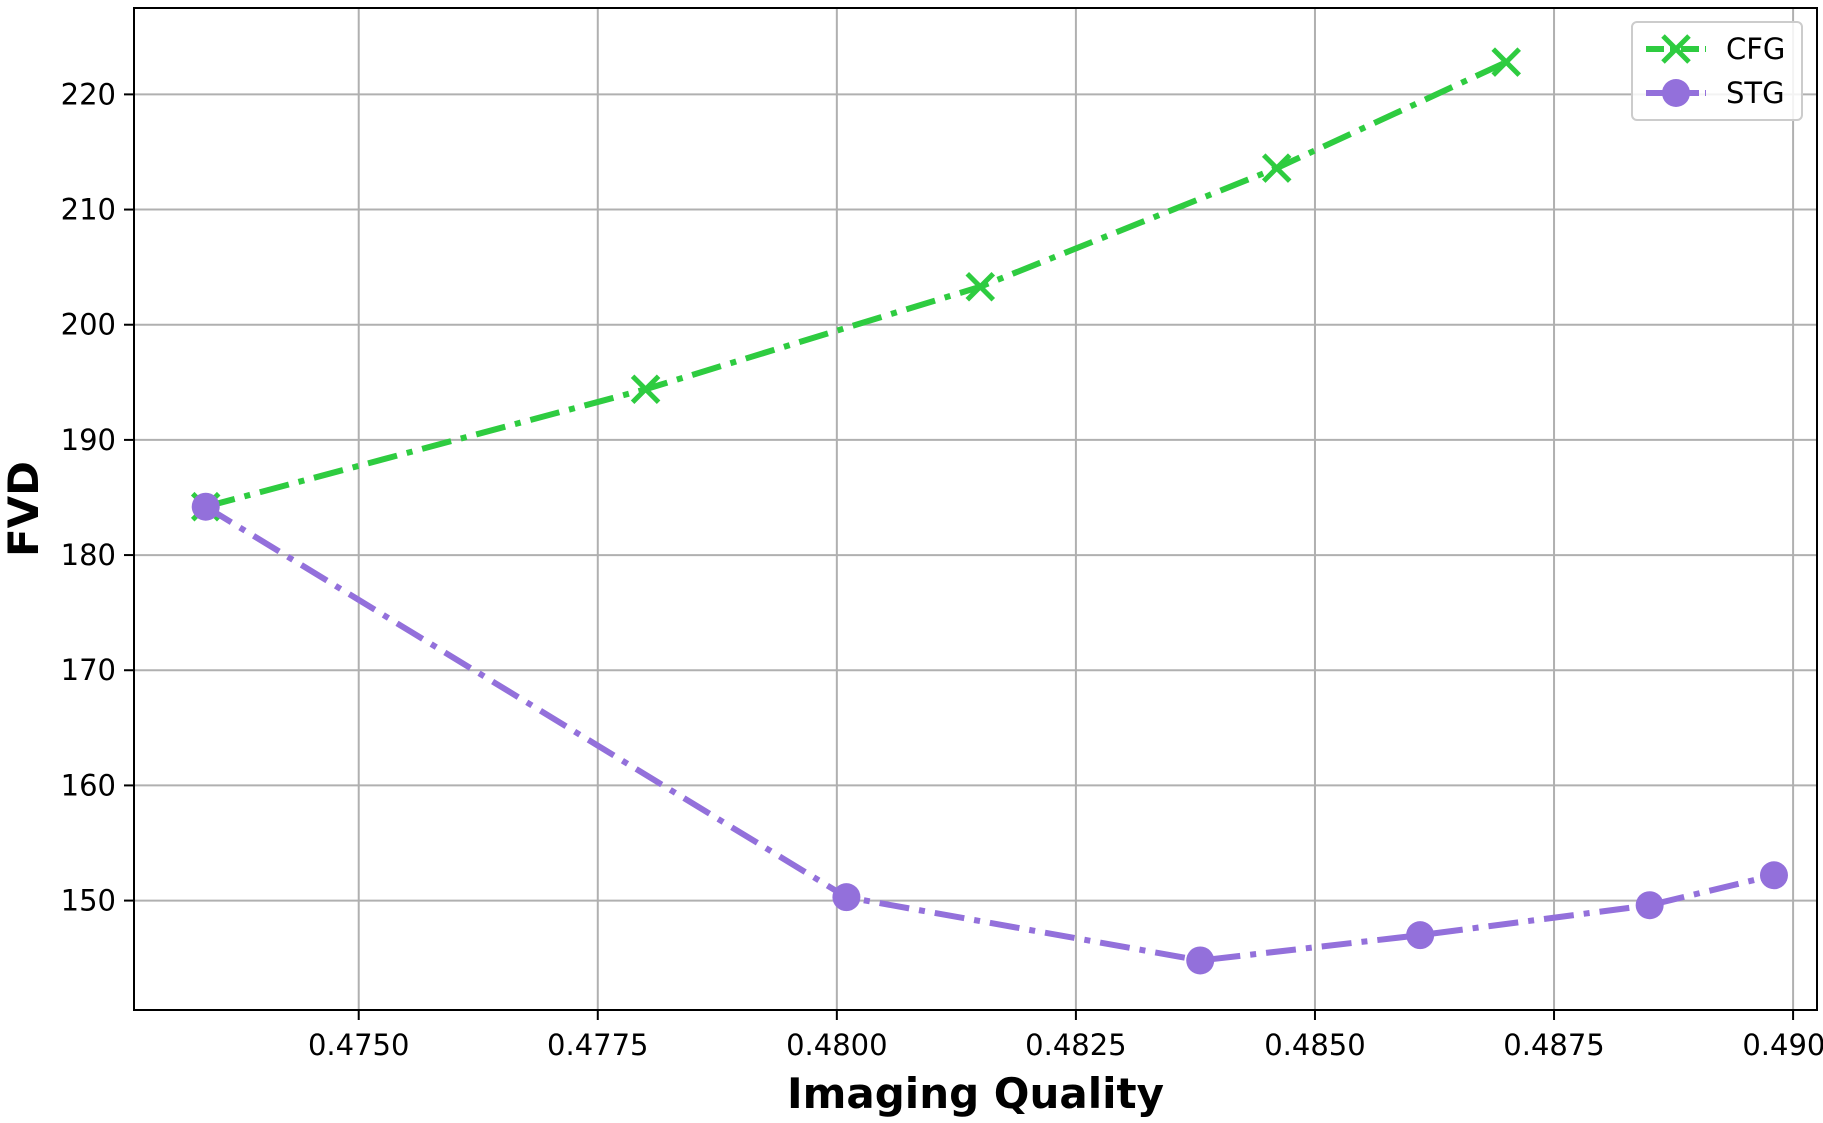 The width and height of the screenshot is (1823, 1123). I want to click on y-tick-label: 200, so click(88, 325).